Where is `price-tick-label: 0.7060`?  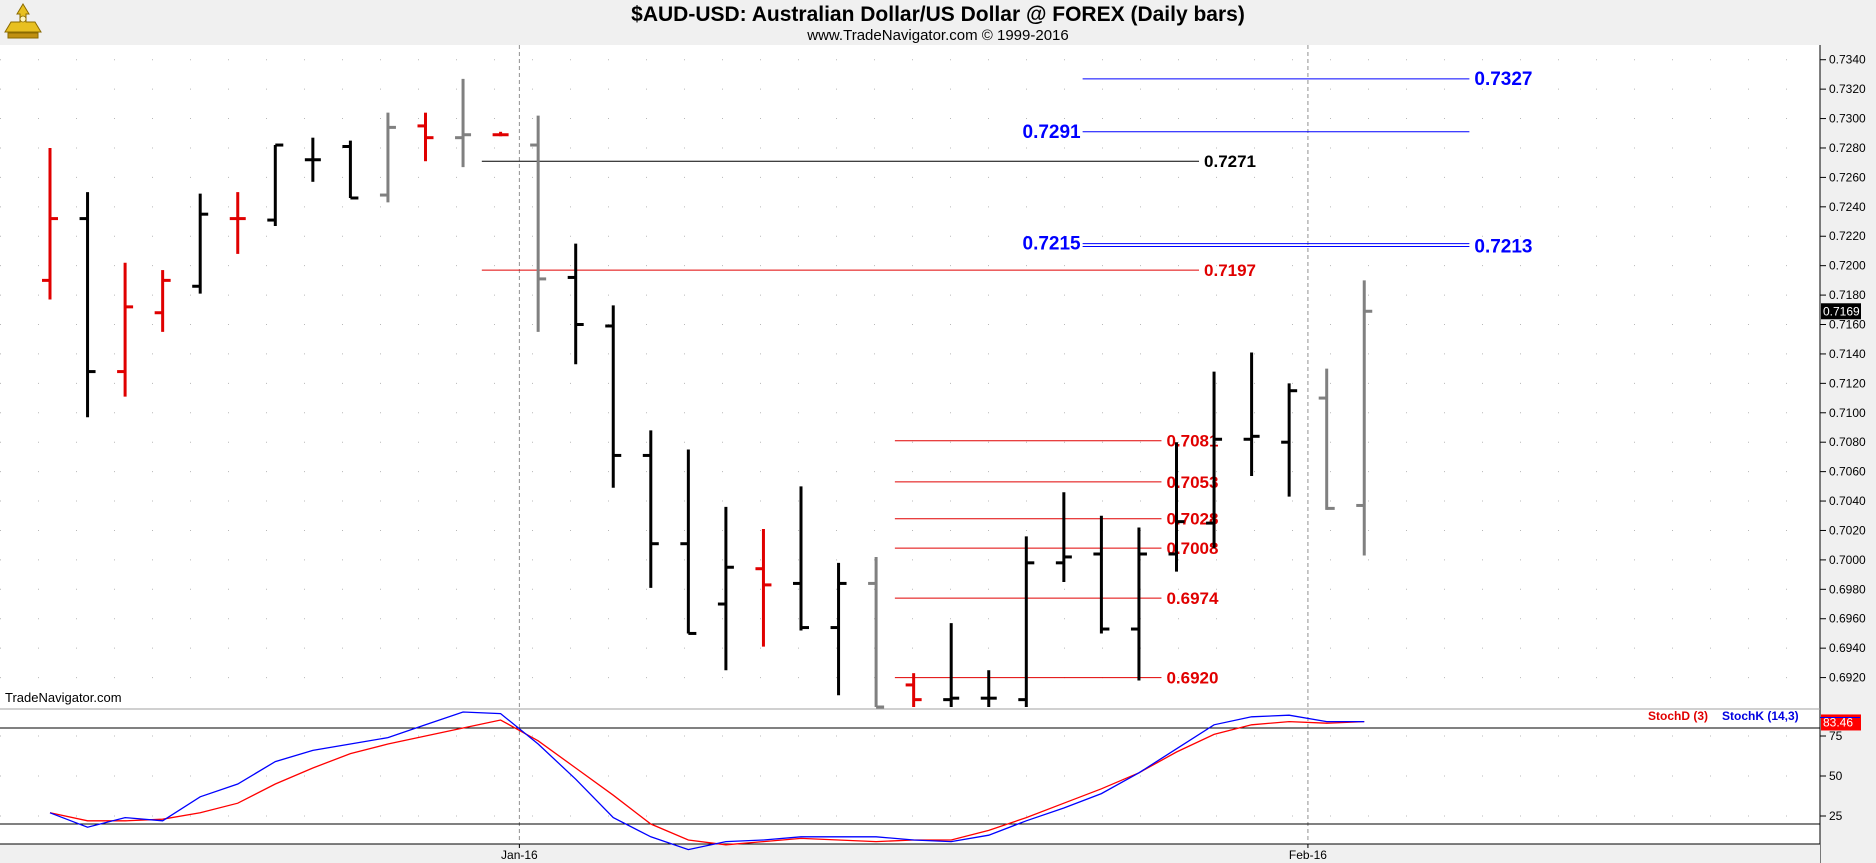 price-tick-label: 0.7060 is located at coordinates (1847, 472).